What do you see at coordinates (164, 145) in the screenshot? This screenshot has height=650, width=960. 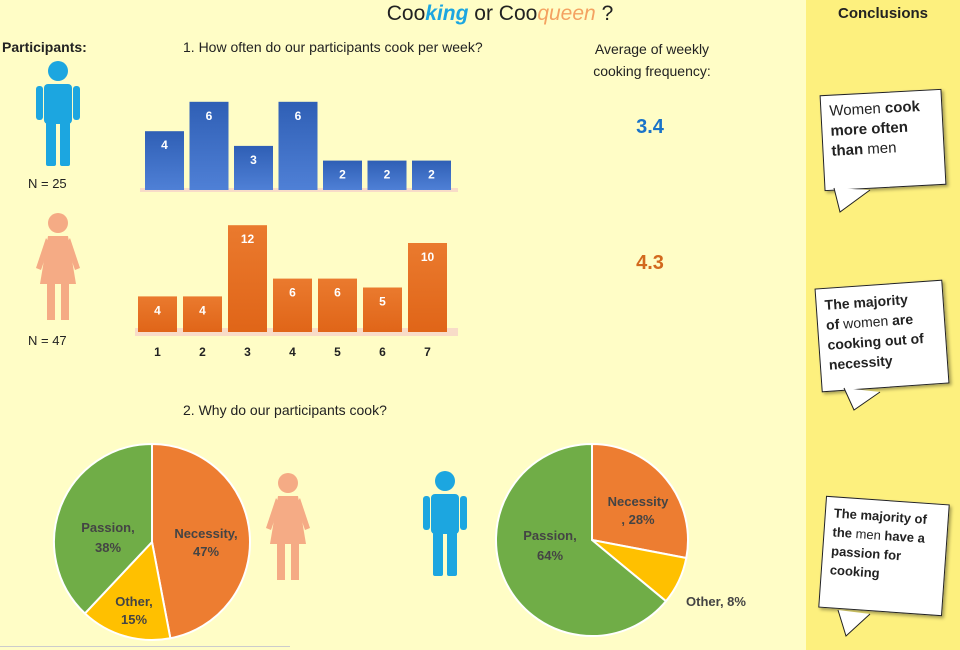 I see `men-bar-label-1: 4` at bounding box center [164, 145].